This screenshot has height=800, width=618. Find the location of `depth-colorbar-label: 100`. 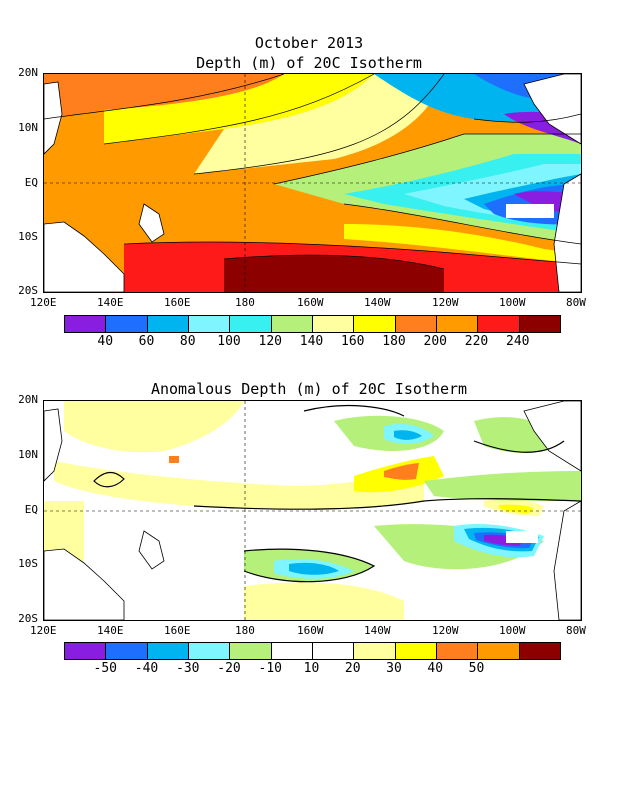

depth-colorbar-label: 100 is located at coordinates (229, 341).